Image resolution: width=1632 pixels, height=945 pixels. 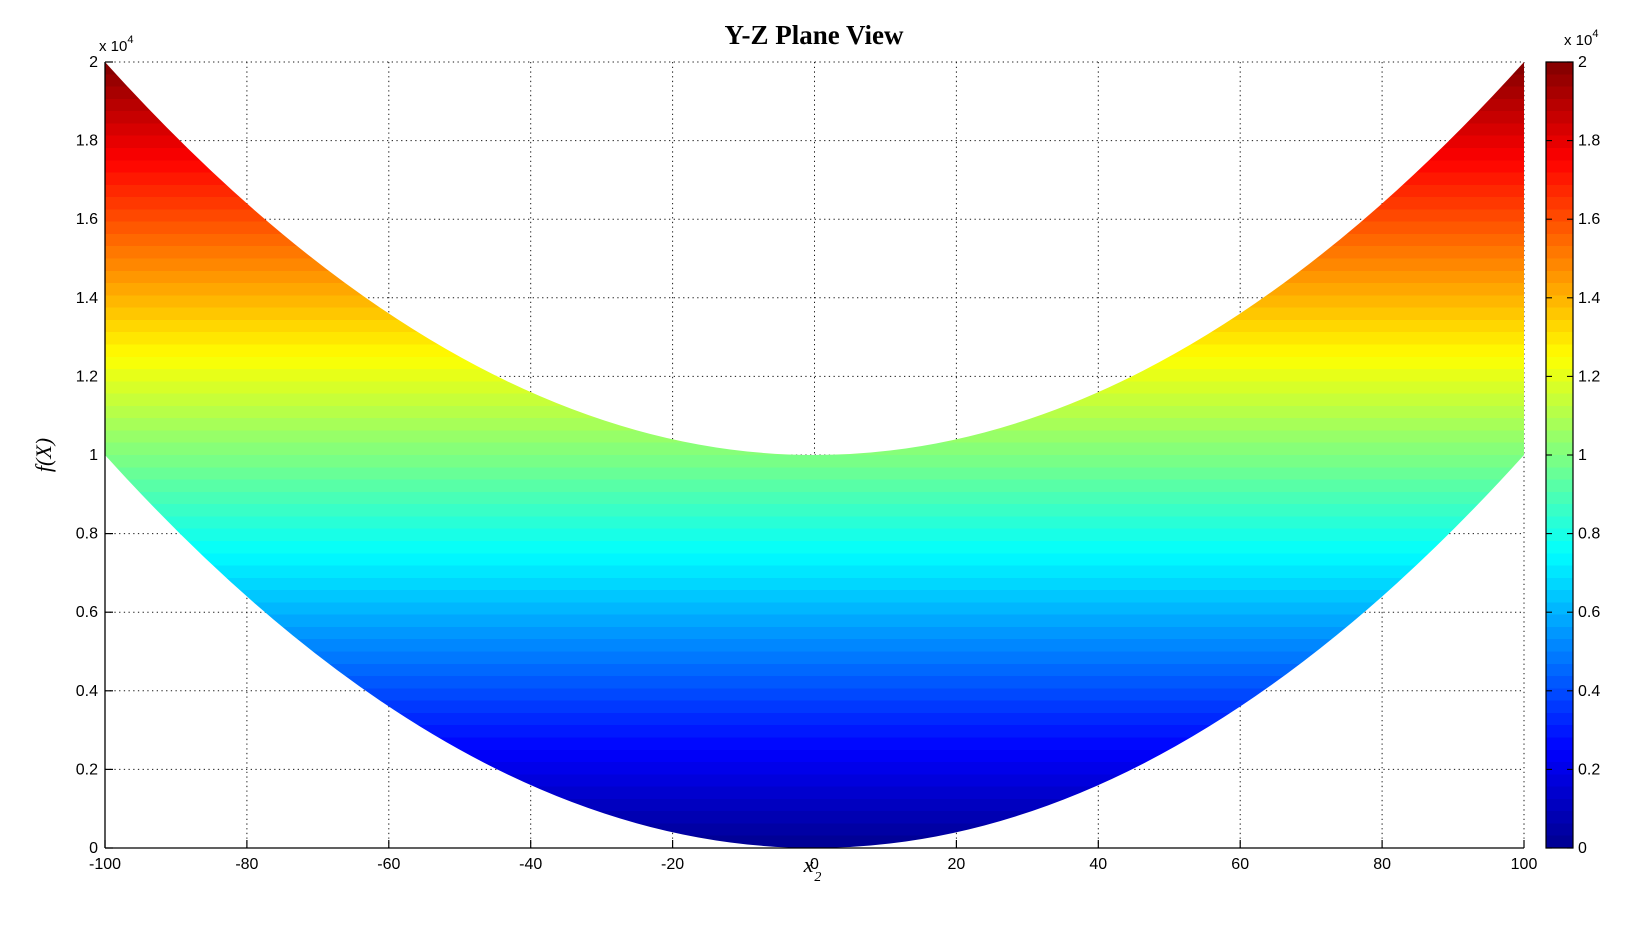 I want to click on x-tick-label: -40, so click(x=530, y=864).